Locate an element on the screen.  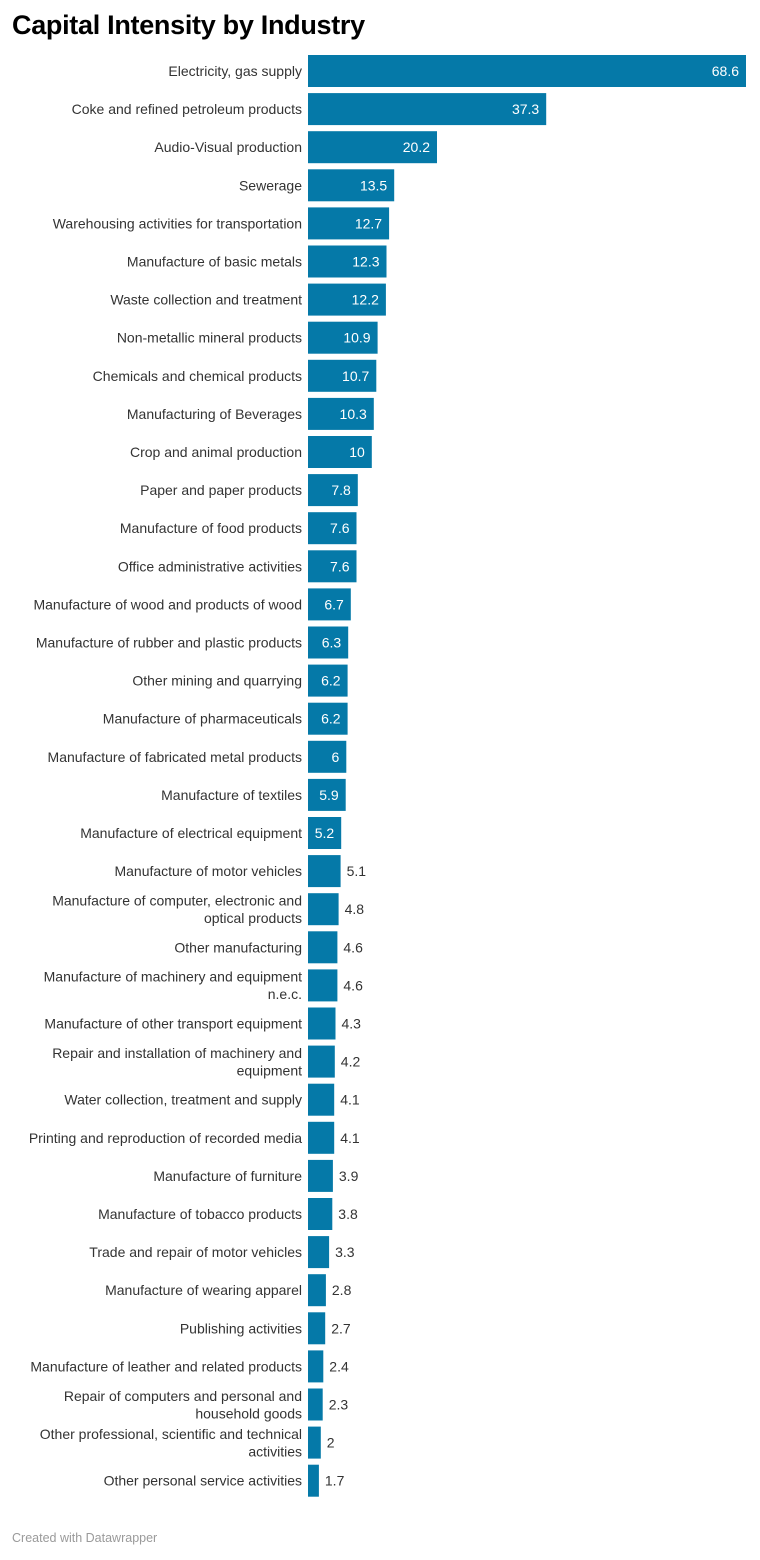
category-label: Waste collection and treatment is located at coordinates (206, 300).